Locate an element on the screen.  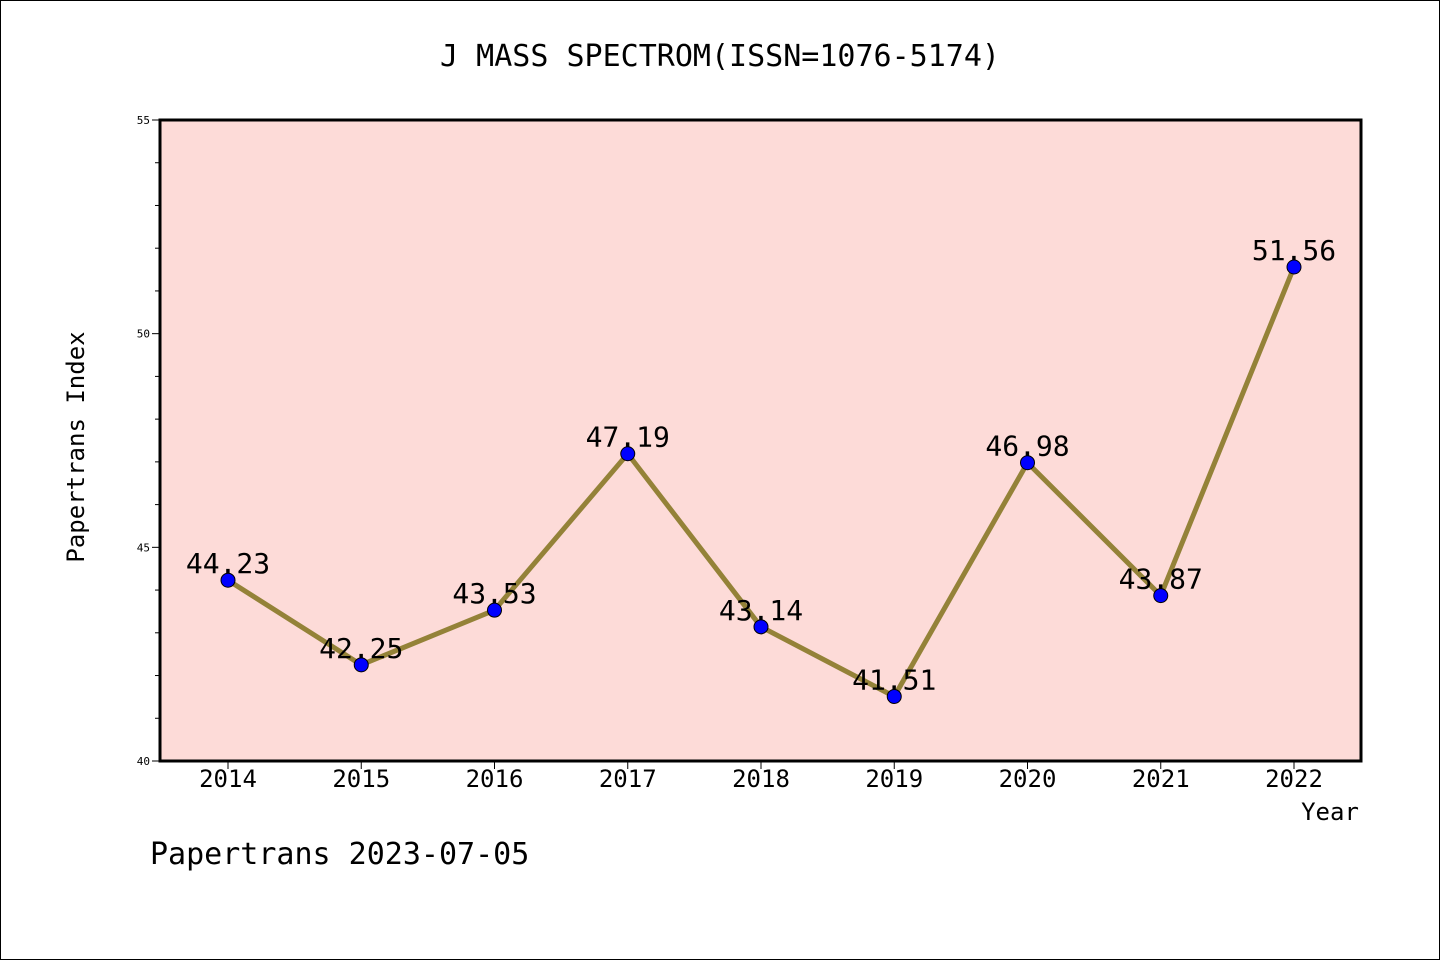
data-point-2015 is located at coordinates (361, 665).